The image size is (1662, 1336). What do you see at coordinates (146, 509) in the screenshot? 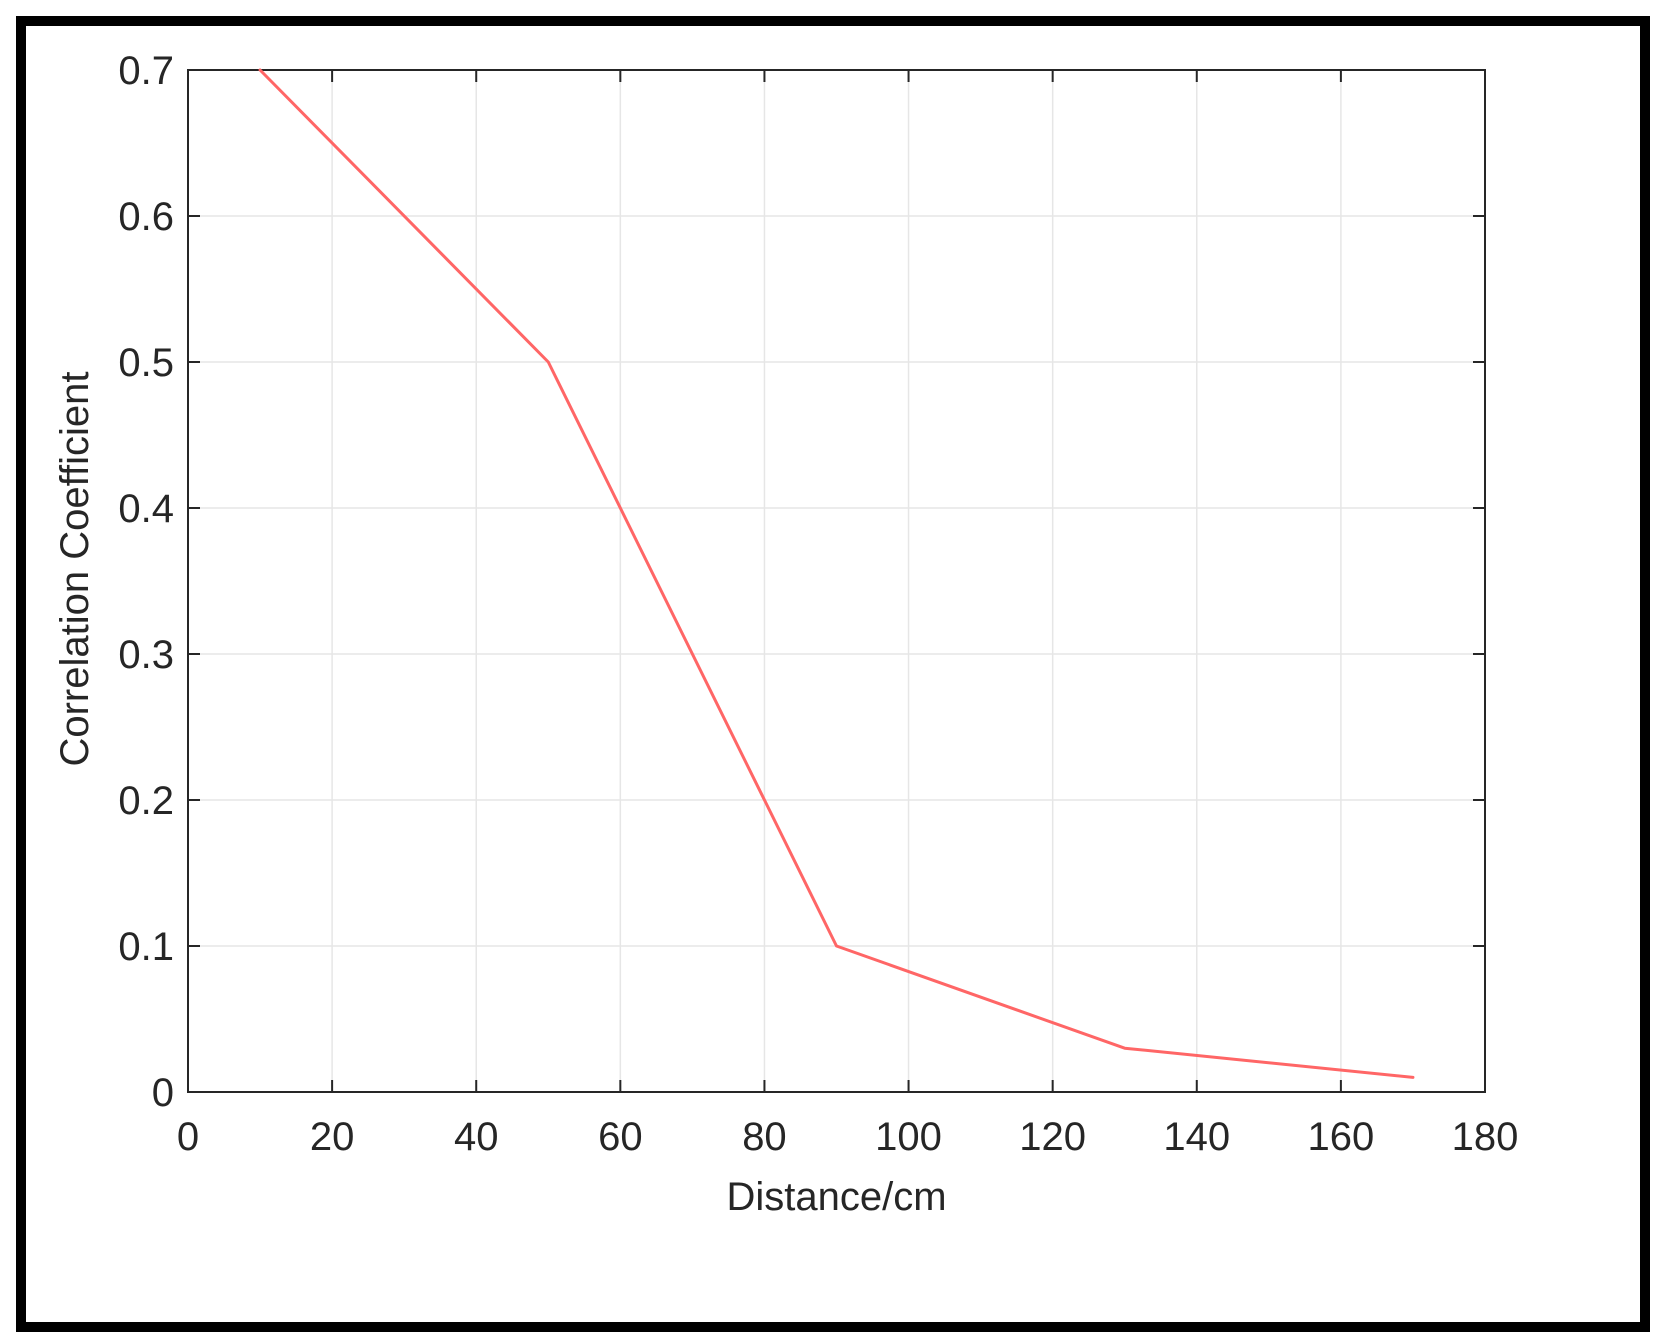
I see `y-tick-label: 0.4` at bounding box center [146, 509].